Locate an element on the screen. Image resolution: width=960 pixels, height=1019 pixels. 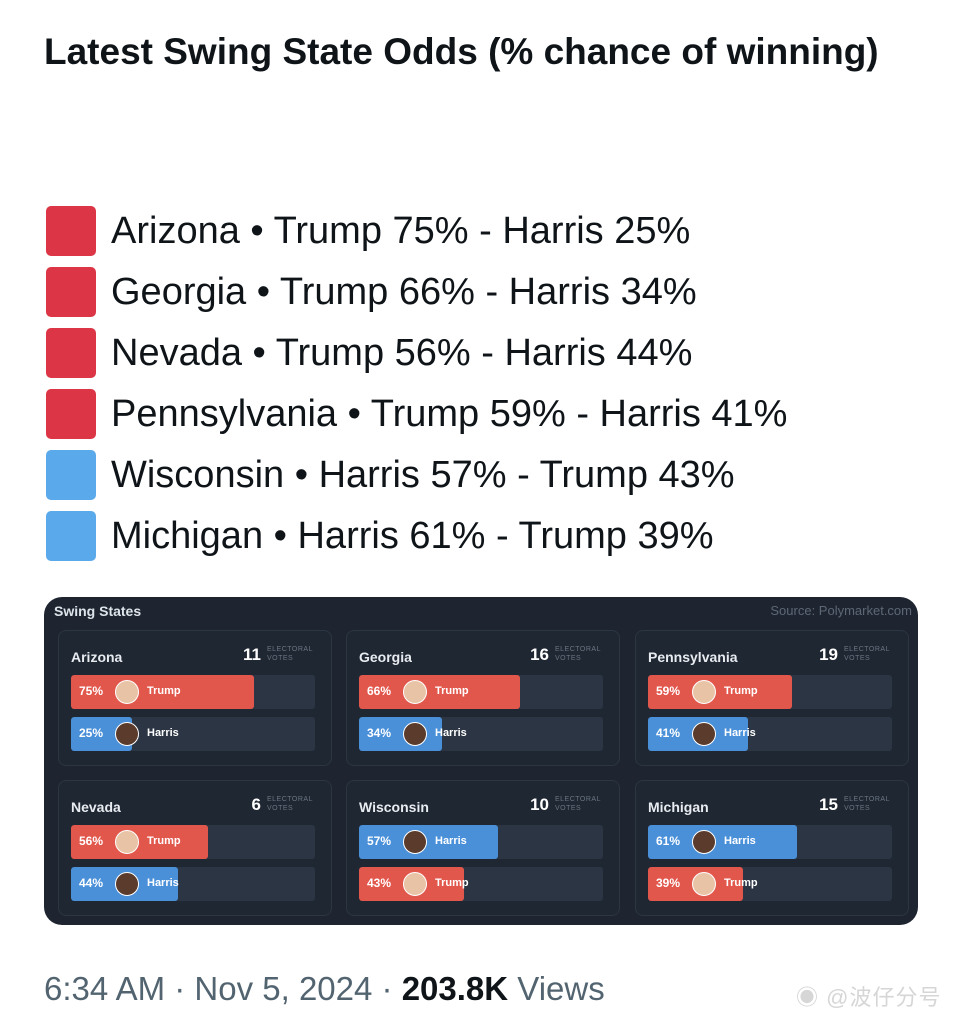
image-title: Swing States is located at coordinates (98, 611).